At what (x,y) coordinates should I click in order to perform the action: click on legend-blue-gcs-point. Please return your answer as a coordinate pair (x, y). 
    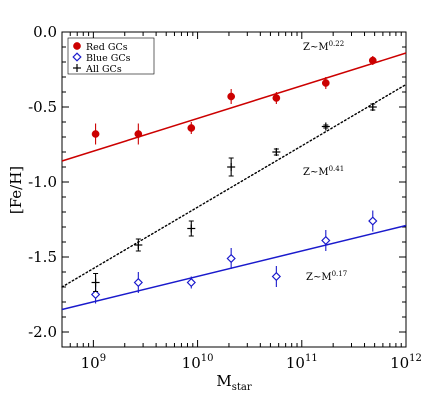
    Looking at the image, I should click on (77, 57).